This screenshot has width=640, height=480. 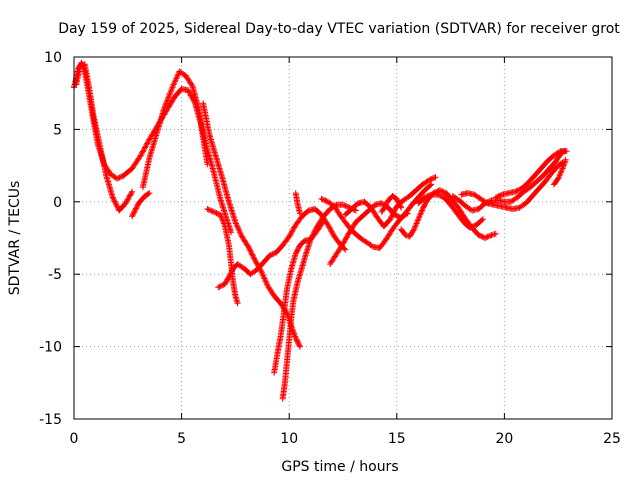 What do you see at coordinates (50, 348) in the screenshot?
I see `y-tick-label: -10` at bounding box center [50, 348].